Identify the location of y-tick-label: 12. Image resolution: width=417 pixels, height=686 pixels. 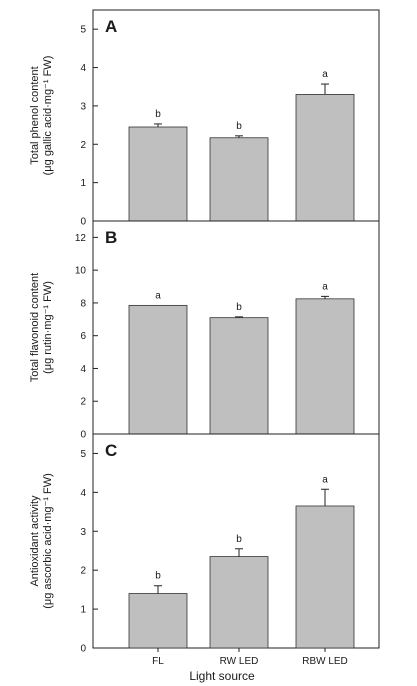
(81, 238).